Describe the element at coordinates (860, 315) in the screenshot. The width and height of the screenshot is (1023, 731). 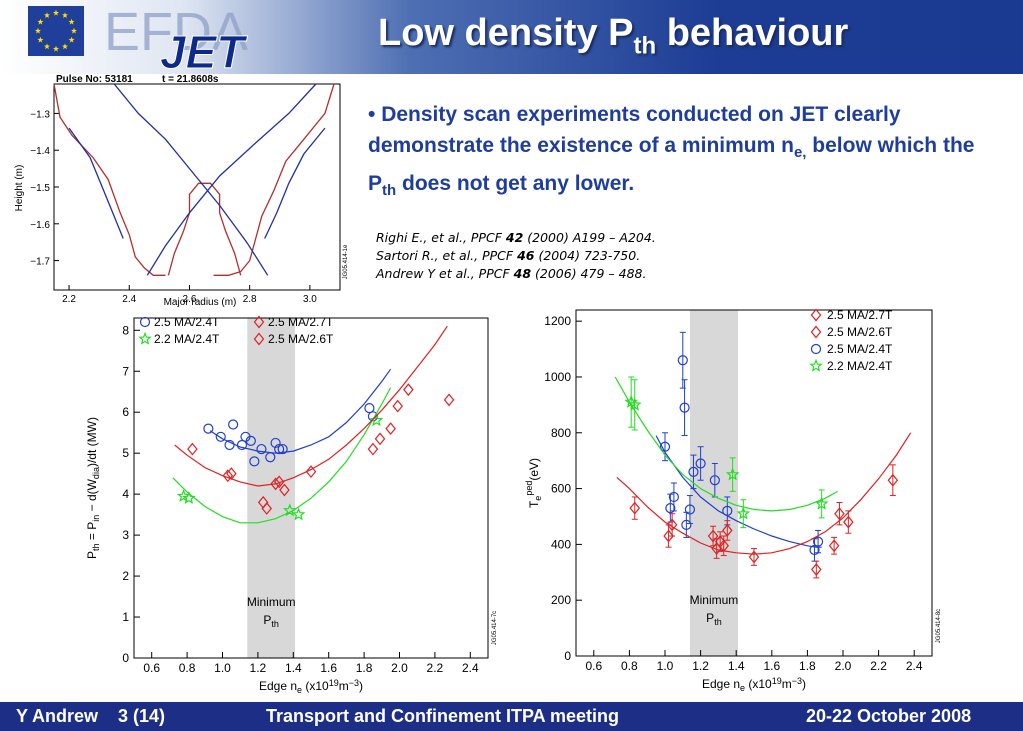
I see `legend-entry: 2.5 MA/2.7T` at that location.